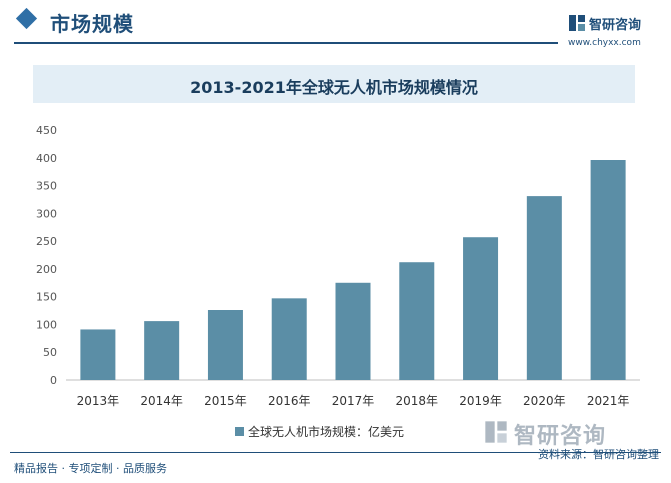 The height and width of the screenshot is (483, 671). What do you see at coordinates (615, 25) in the screenshot?
I see `brand-name: 智研咨询` at bounding box center [615, 25].